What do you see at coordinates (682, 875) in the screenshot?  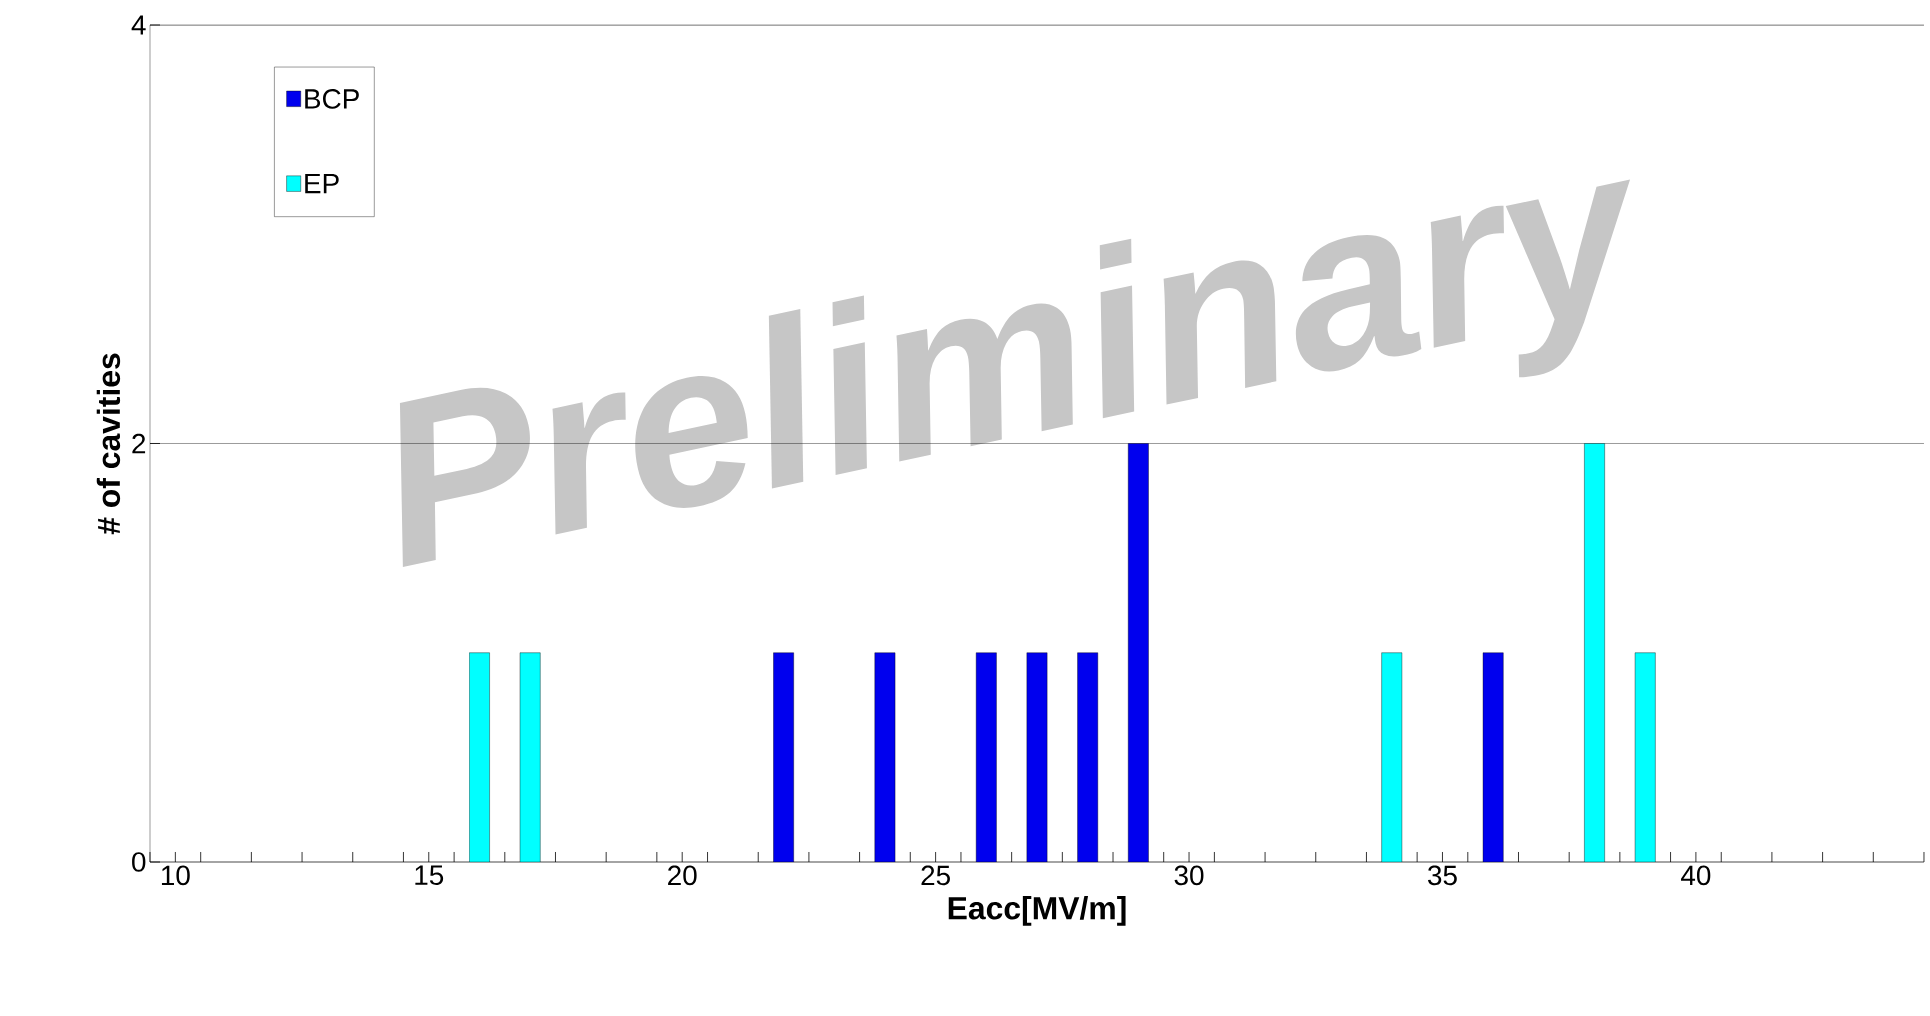 I see `x-tick-label: 20` at bounding box center [682, 875].